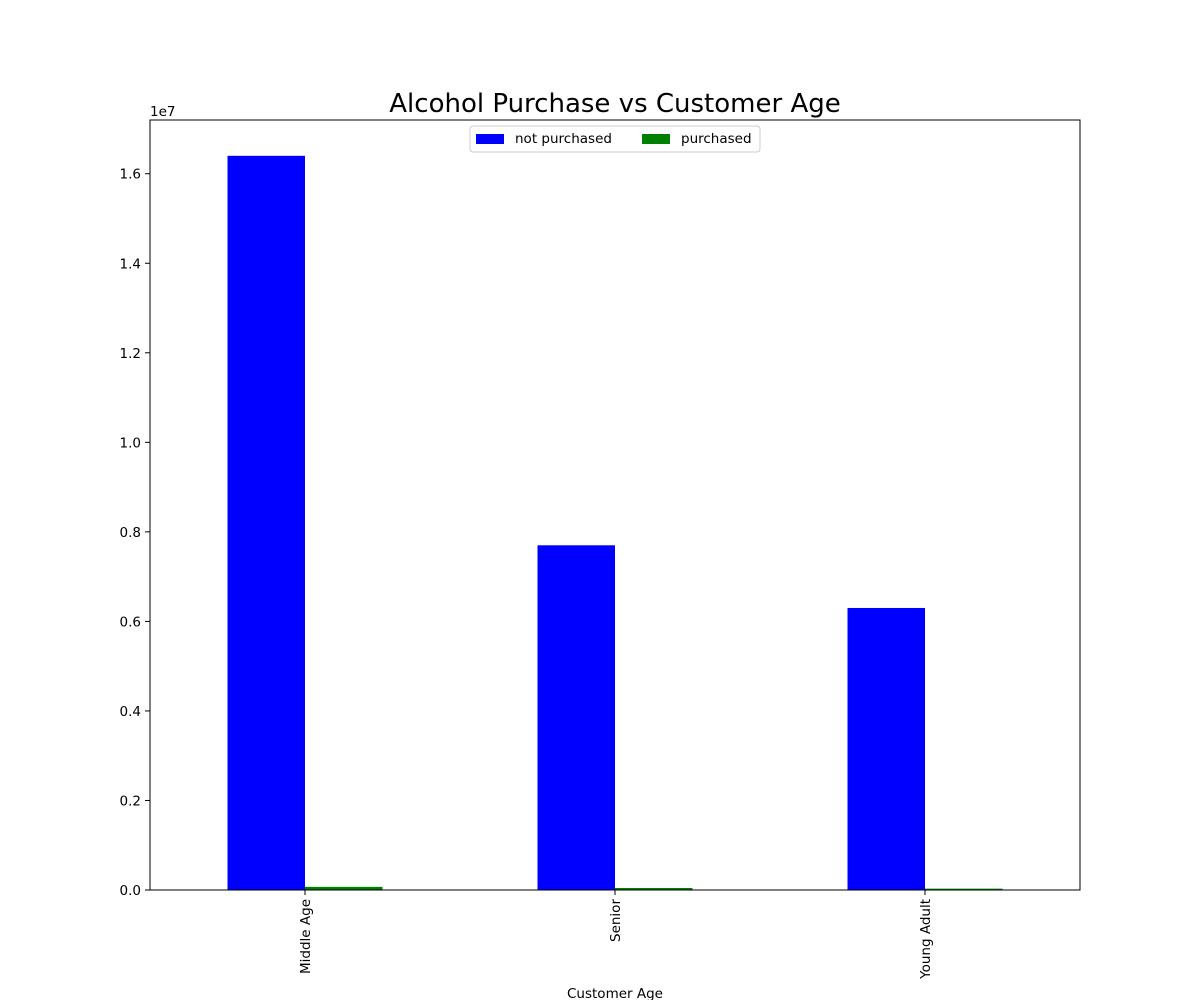  Describe the element at coordinates (130, 354) in the screenshot. I see `y-tick-label: 1.2` at that location.